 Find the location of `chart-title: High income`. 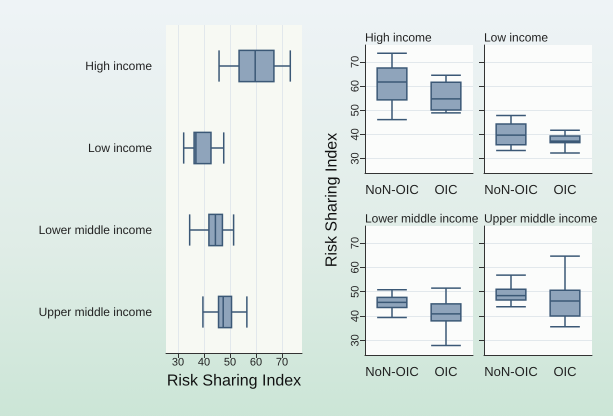

chart-title: High income is located at coordinates (398, 37).